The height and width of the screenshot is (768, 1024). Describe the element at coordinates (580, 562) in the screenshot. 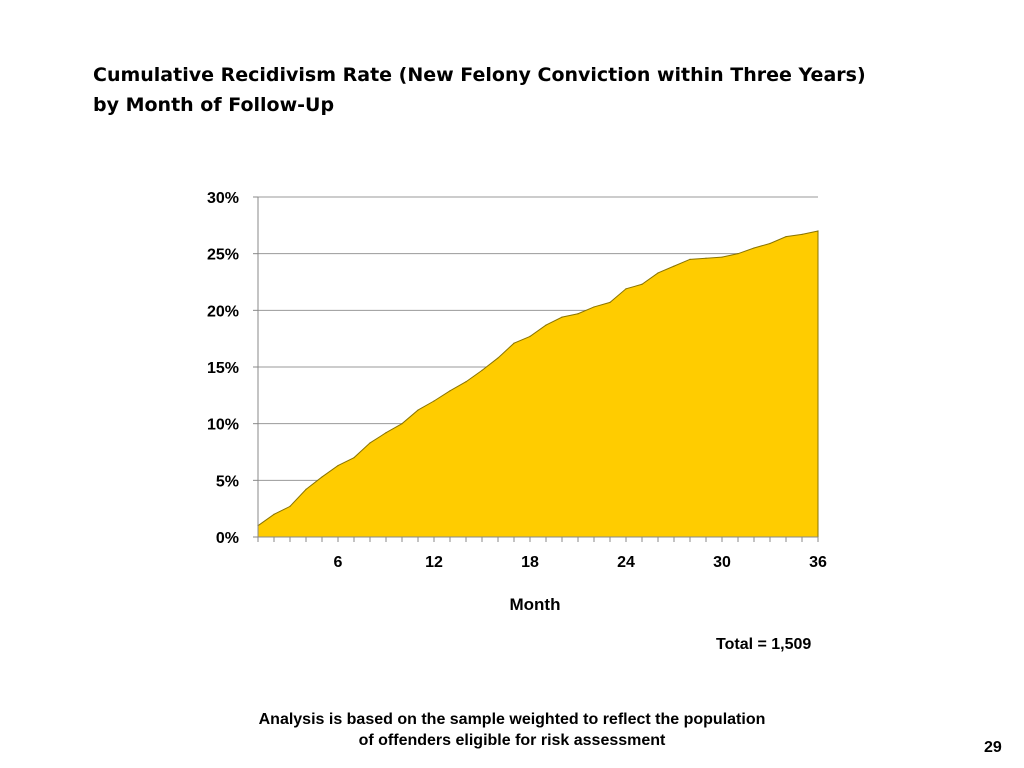

I see `x-tick-labels: 6 12 18 24 30 36` at that location.